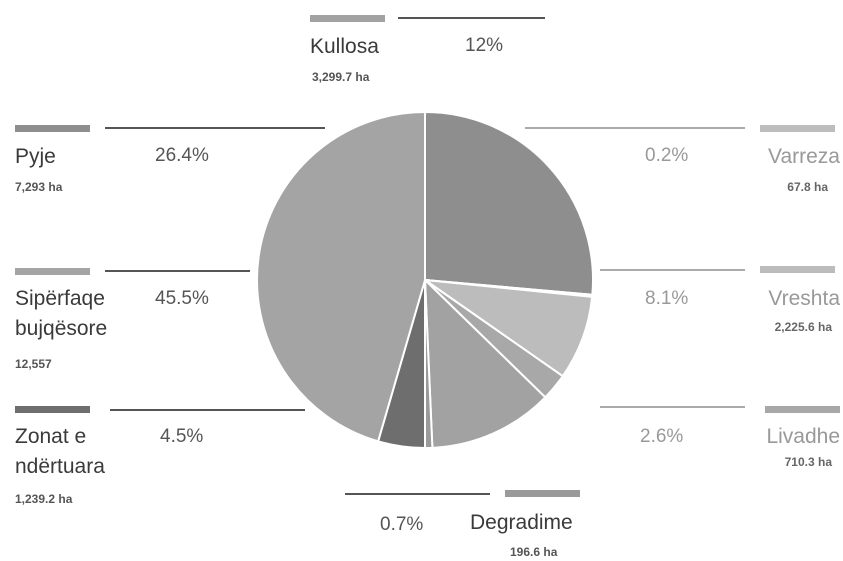  What do you see at coordinates (182, 298) in the screenshot?
I see `value-label: 45.5%` at bounding box center [182, 298].